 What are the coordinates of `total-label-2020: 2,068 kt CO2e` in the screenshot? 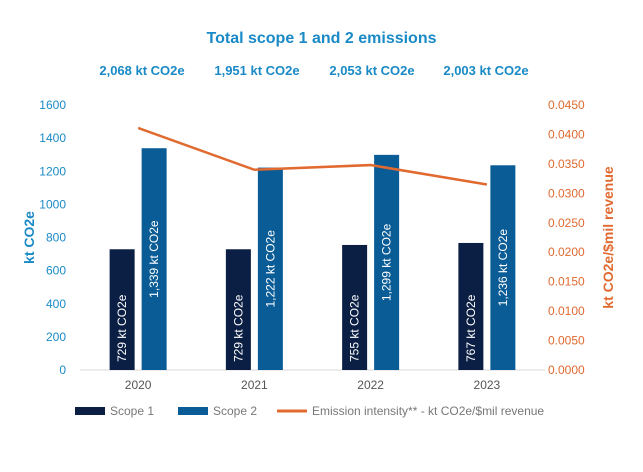 It's located at (142, 70).